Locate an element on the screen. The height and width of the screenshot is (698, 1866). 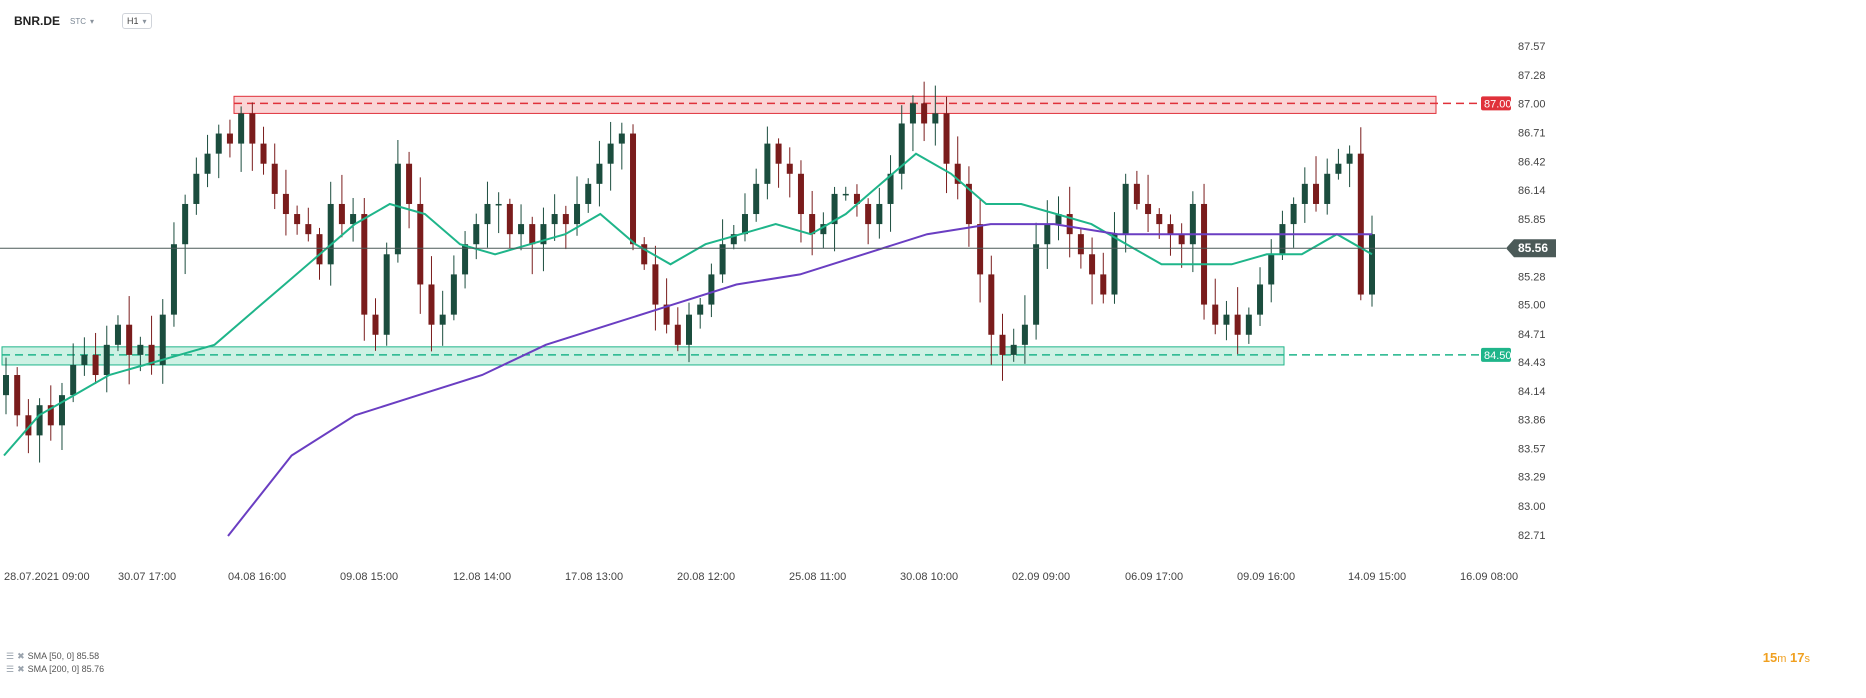
symbol-label: BNR.DE is located at coordinates (37, 21).